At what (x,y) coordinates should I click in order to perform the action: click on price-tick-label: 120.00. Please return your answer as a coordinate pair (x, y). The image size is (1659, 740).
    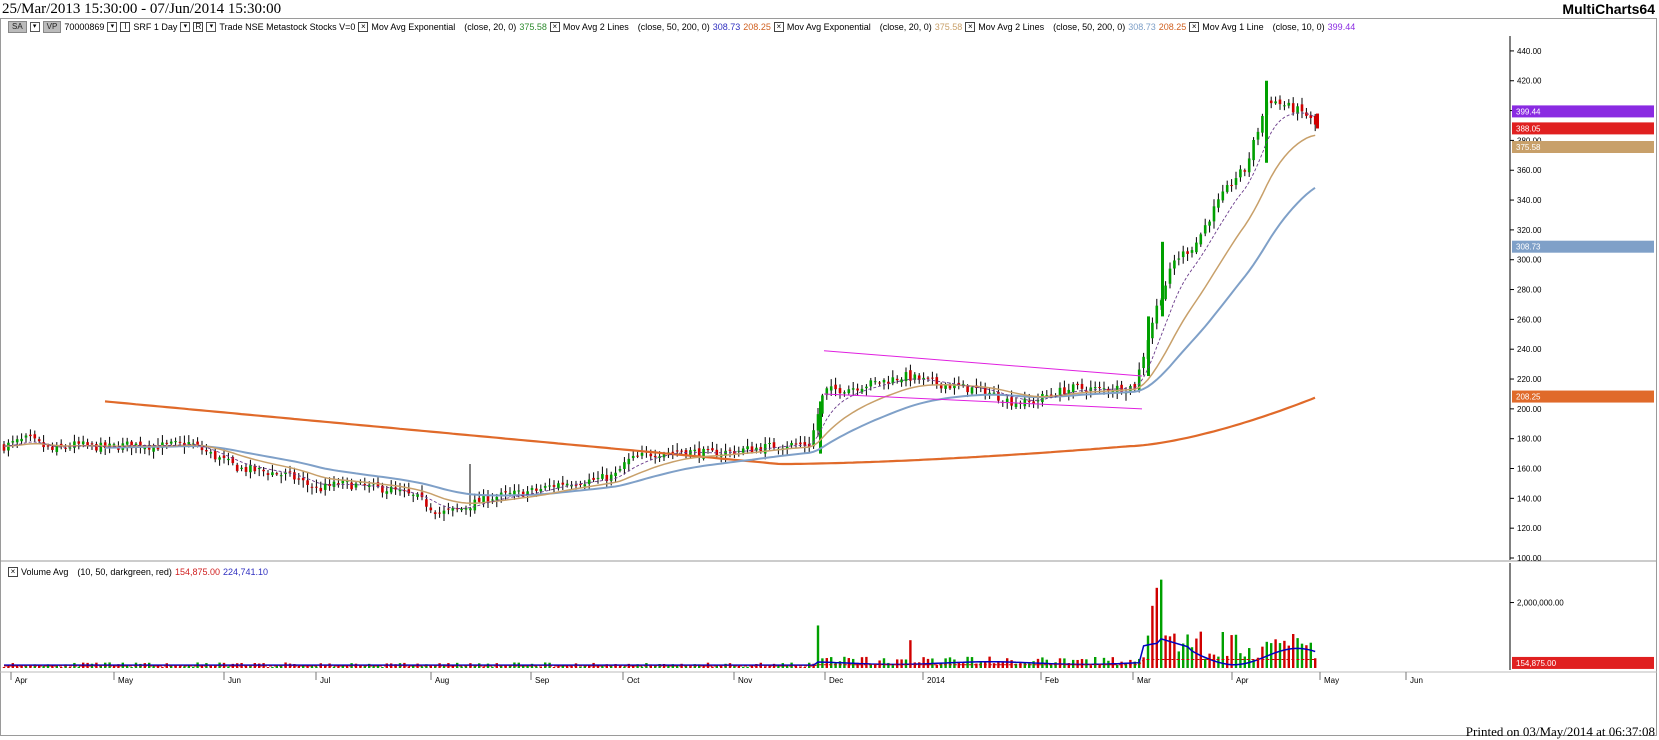
    Looking at the image, I should click on (1529, 528).